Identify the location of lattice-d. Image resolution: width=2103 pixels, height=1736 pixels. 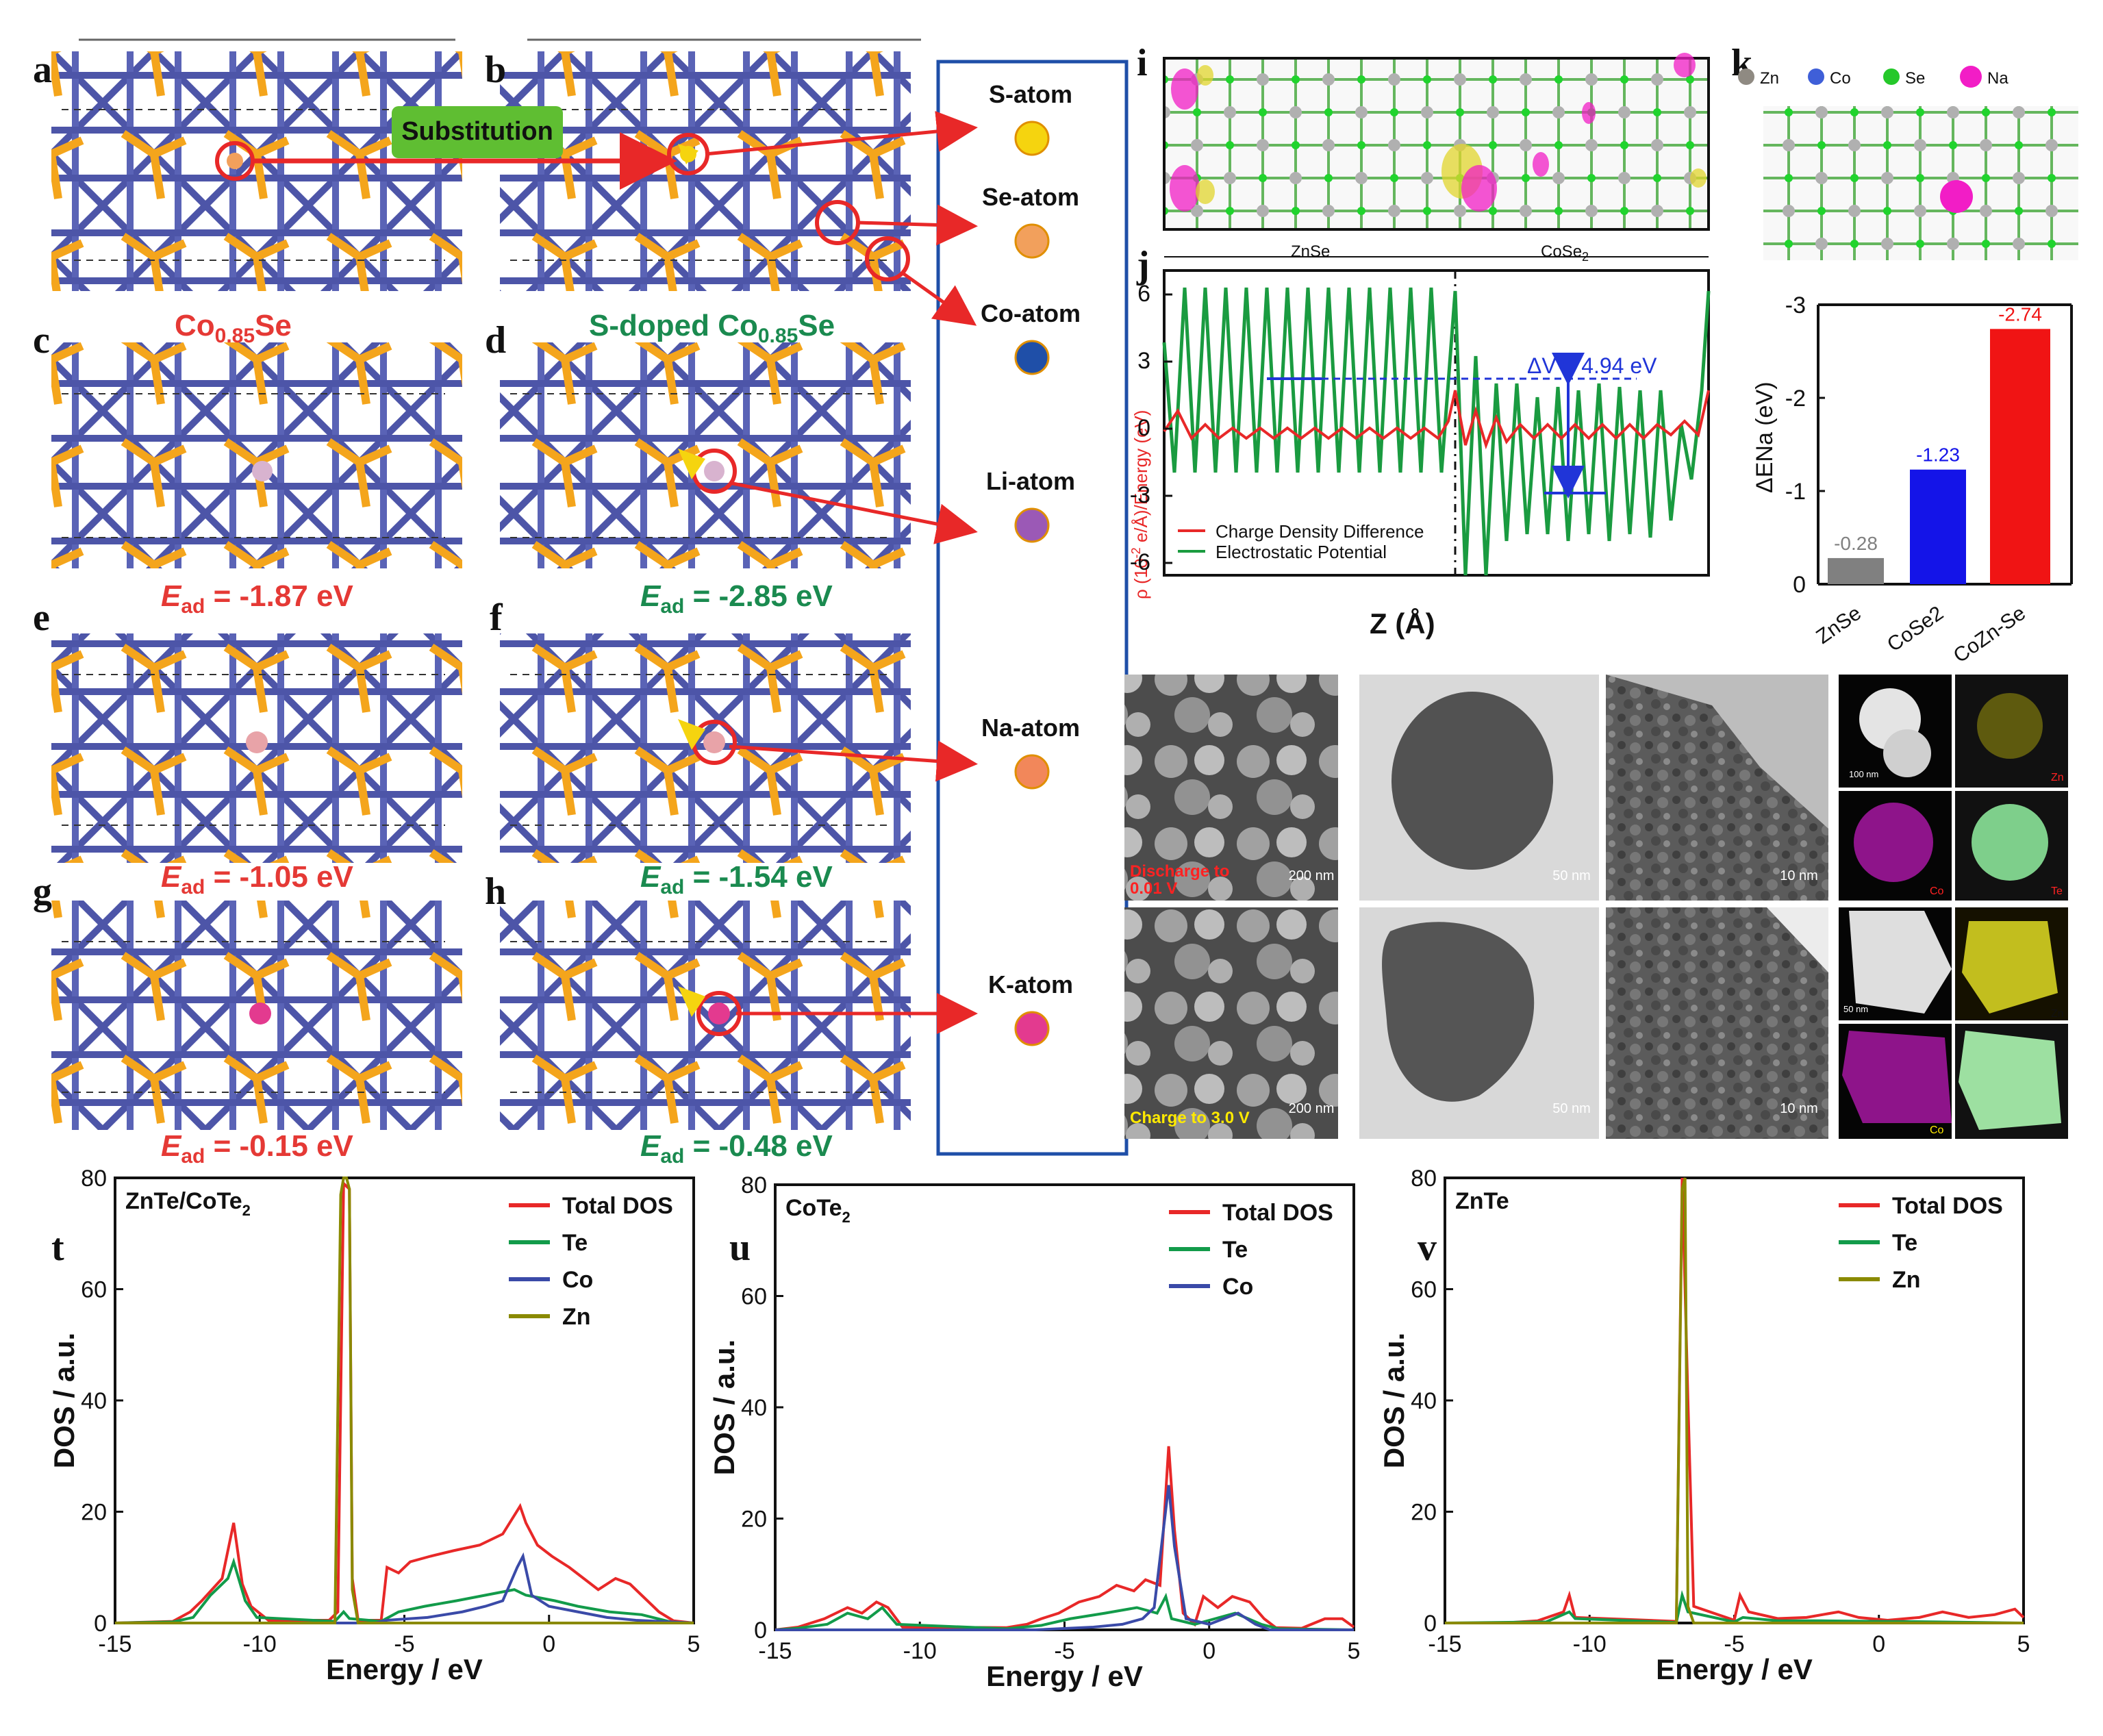
(705, 455).